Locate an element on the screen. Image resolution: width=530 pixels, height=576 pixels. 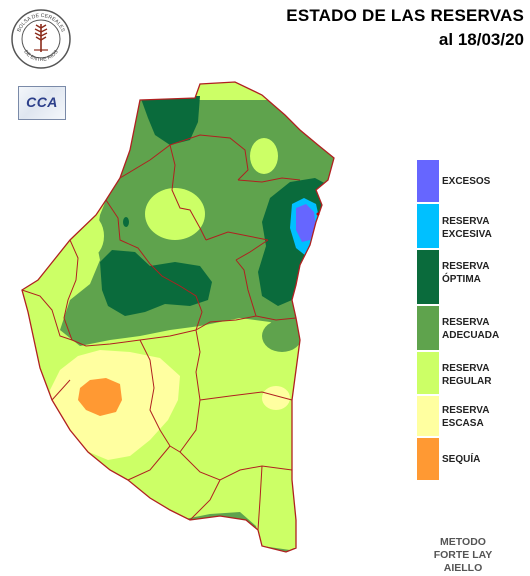
legend-label-sequia: SEQUÍA is located at coordinates (461, 459).